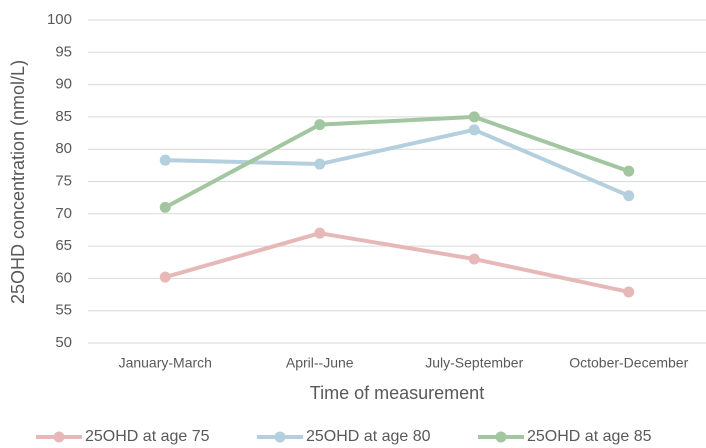 The height and width of the screenshot is (448, 706). I want to click on legend-label: 25OHD at age 85, so click(589, 436).